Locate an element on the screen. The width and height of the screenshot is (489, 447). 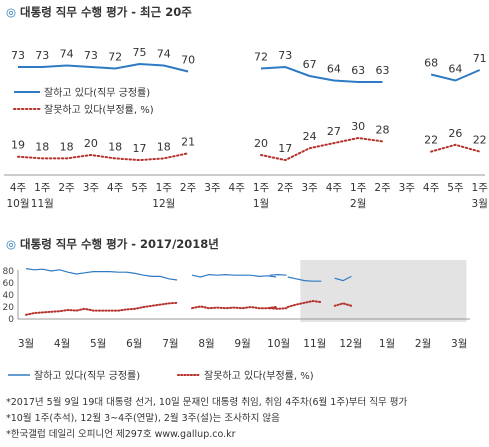
negative-data-label: 28 is located at coordinates (383, 129).